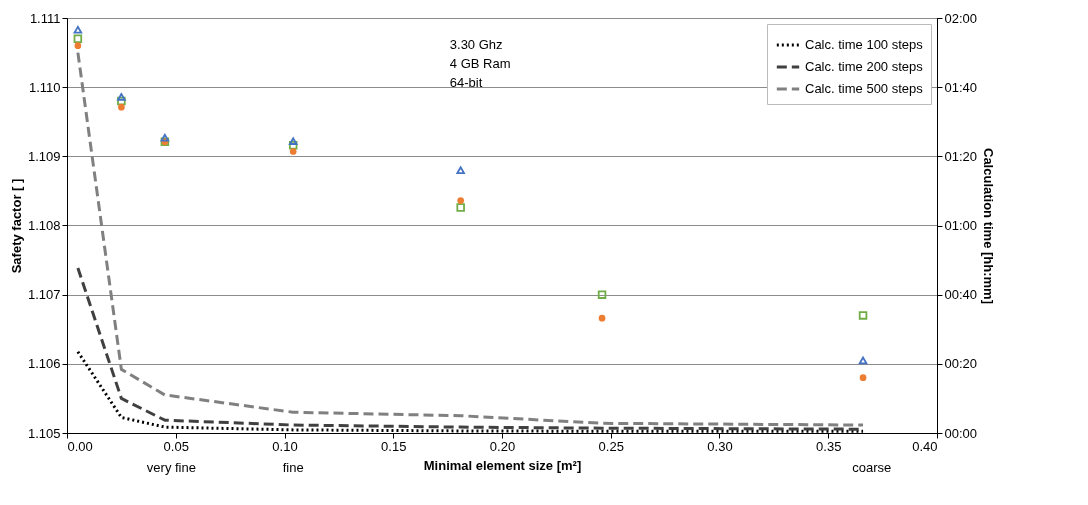  What do you see at coordinates (394, 446) in the screenshot?
I see `x-tick-label: 0.15` at bounding box center [394, 446].